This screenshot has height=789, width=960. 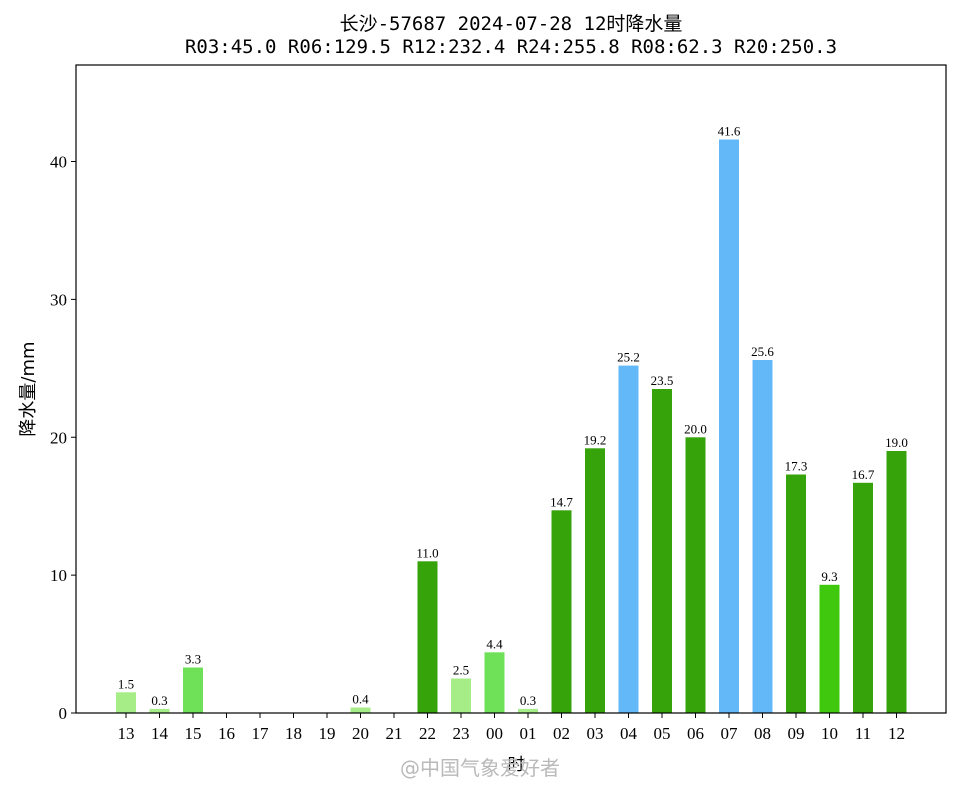 What do you see at coordinates (126, 733) in the screenshot?
I see `x-tick-label-13: 13` at bounding box center [126, 733].